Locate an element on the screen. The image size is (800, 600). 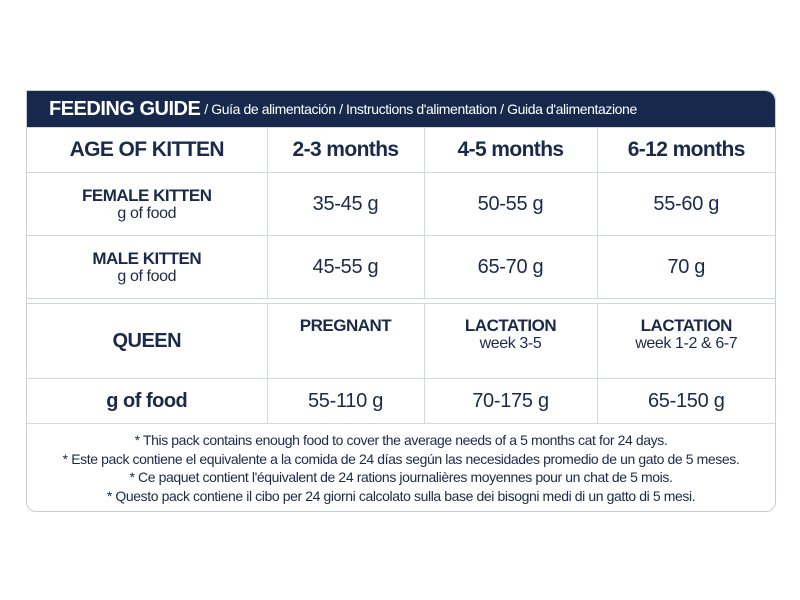
table-row: g of food 55-110 g 70-175 g 65-150 g is located at coordinates (401, 401).